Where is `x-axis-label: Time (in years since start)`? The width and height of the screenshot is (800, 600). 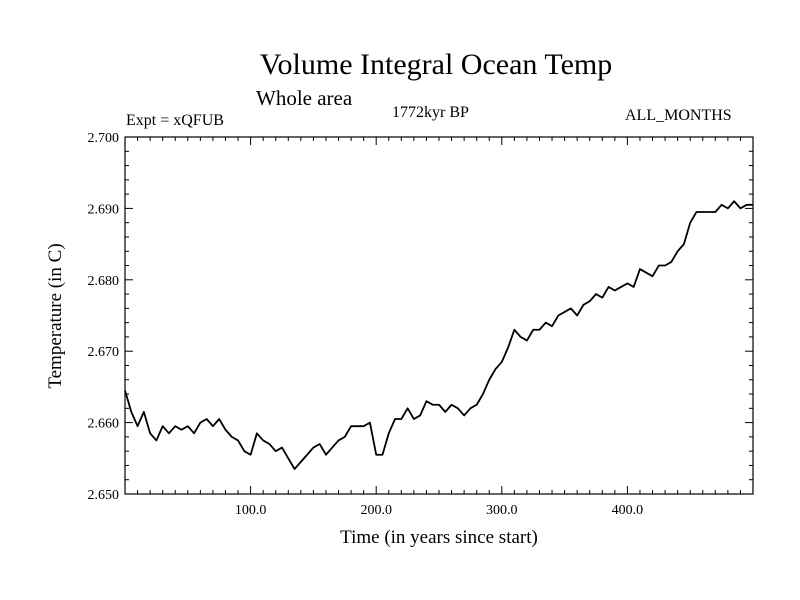 x-axis-label: Time (in years since start) is located at coordinates (439, 537).